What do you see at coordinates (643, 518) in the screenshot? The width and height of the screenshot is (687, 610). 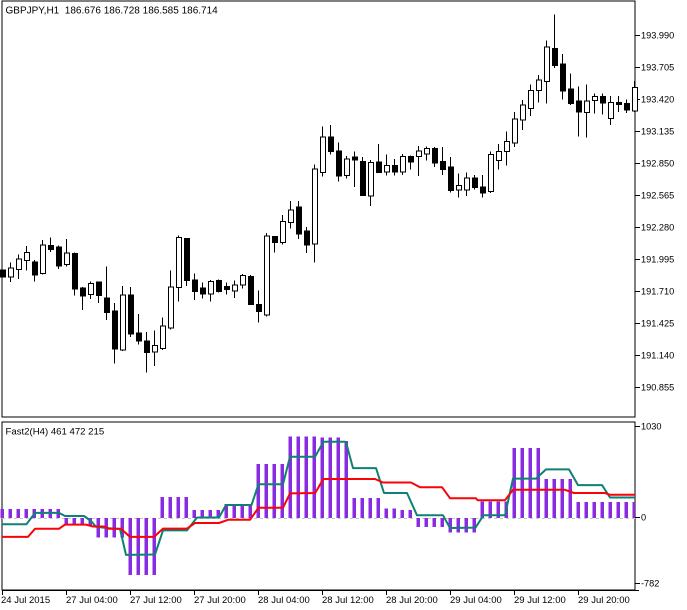 I see `svg-text: 0` at bounding box center [643, 518].